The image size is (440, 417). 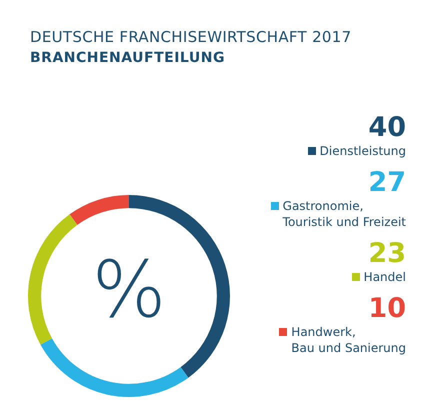 I want to click on data-label: 23, so click(x=386, y=253).